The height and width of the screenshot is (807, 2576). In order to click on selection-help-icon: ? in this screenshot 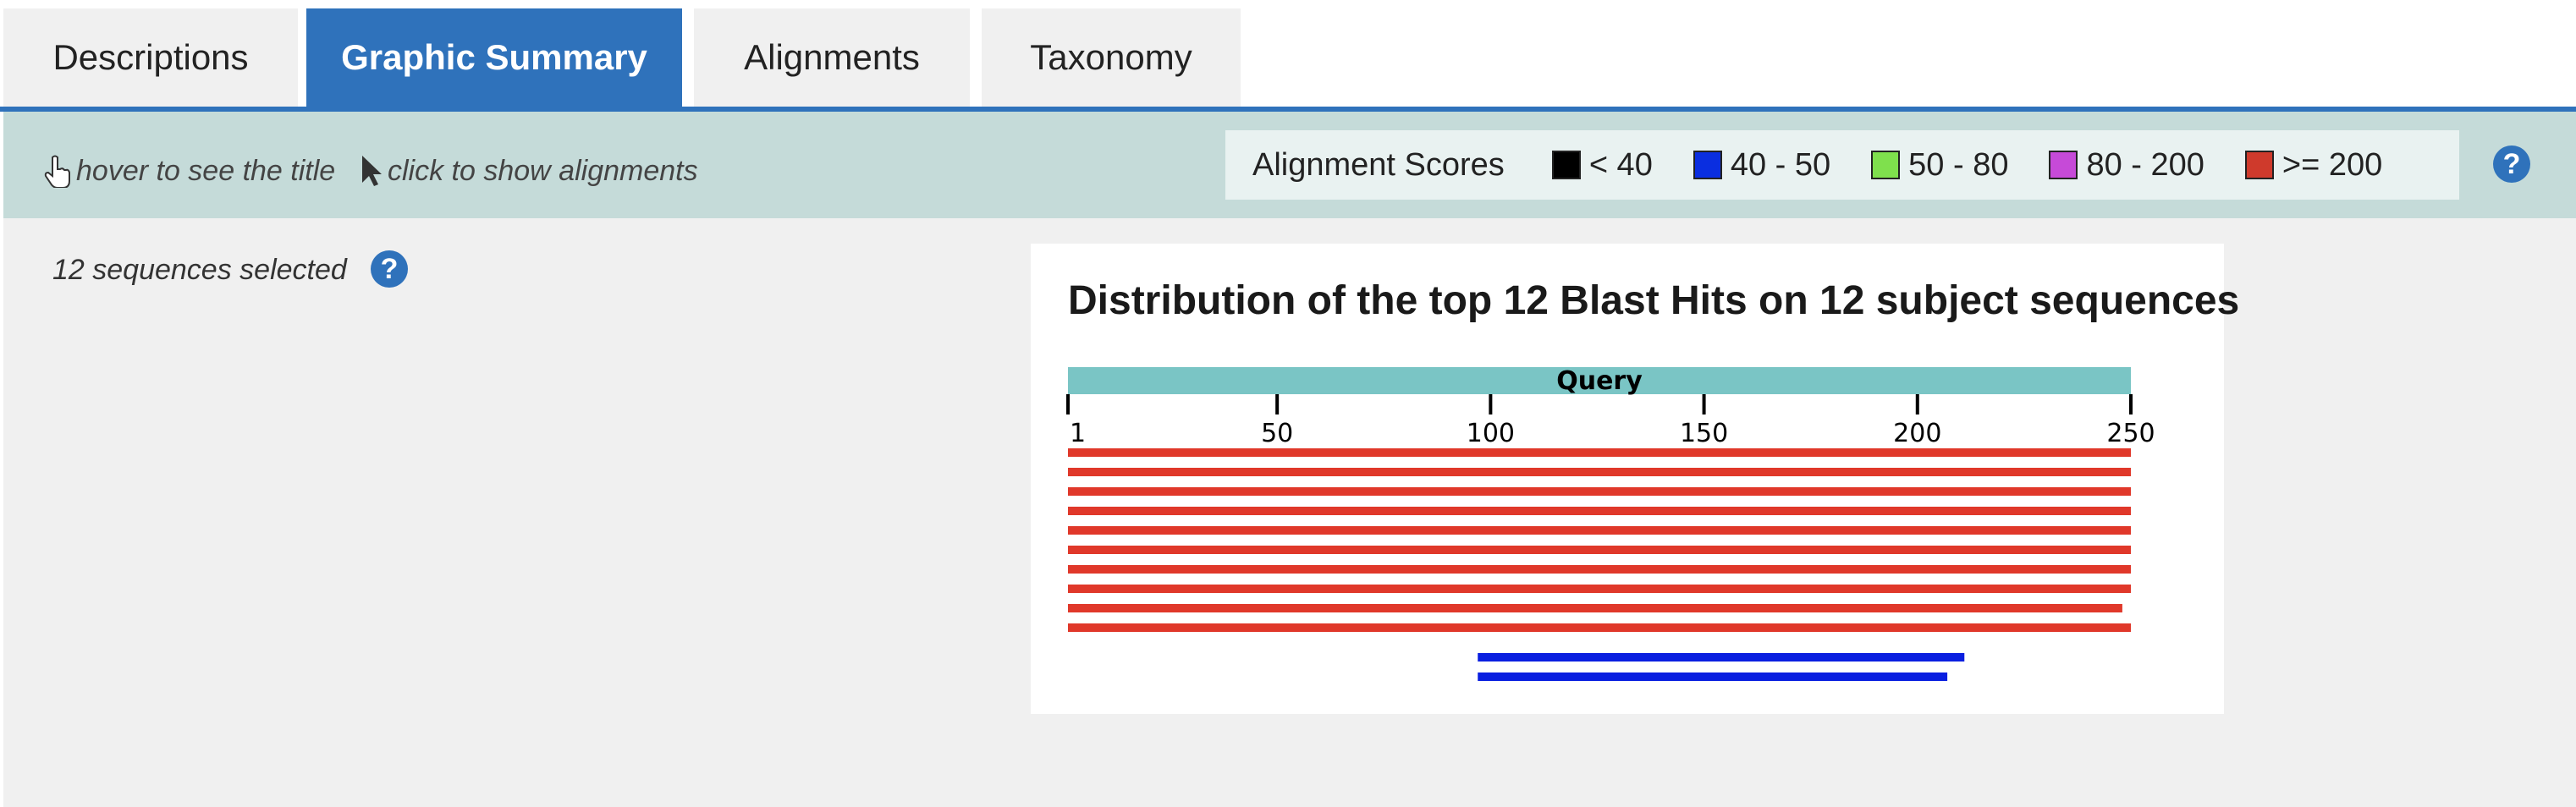, I will do `click(389, 269)`.